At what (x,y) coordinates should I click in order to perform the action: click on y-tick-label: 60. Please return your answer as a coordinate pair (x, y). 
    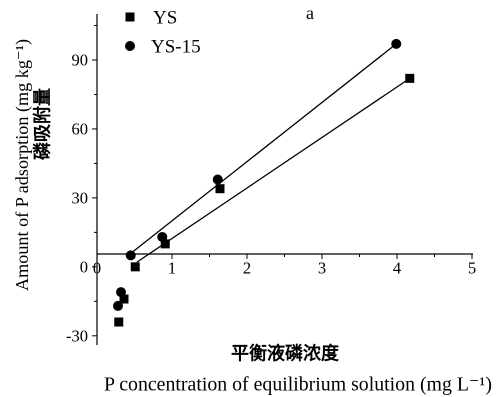
    Looking at the image, I should click on (80, 128).